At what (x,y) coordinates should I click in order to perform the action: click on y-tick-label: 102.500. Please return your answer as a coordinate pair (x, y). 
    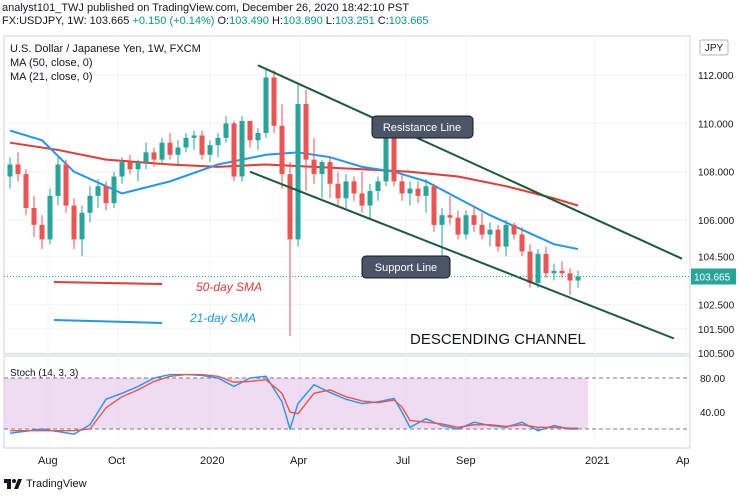
    Looking at the image, I should click on (716, 306).